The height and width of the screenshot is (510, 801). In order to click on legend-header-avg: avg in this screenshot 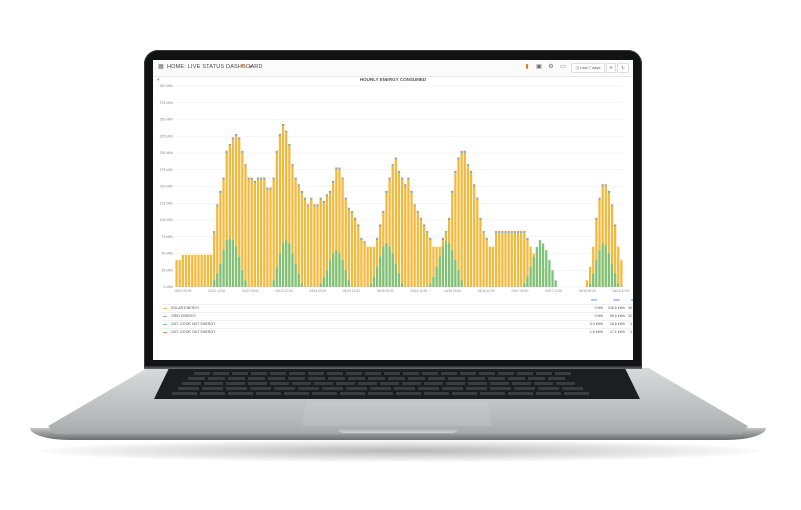, I will do `click(632, 300)`.